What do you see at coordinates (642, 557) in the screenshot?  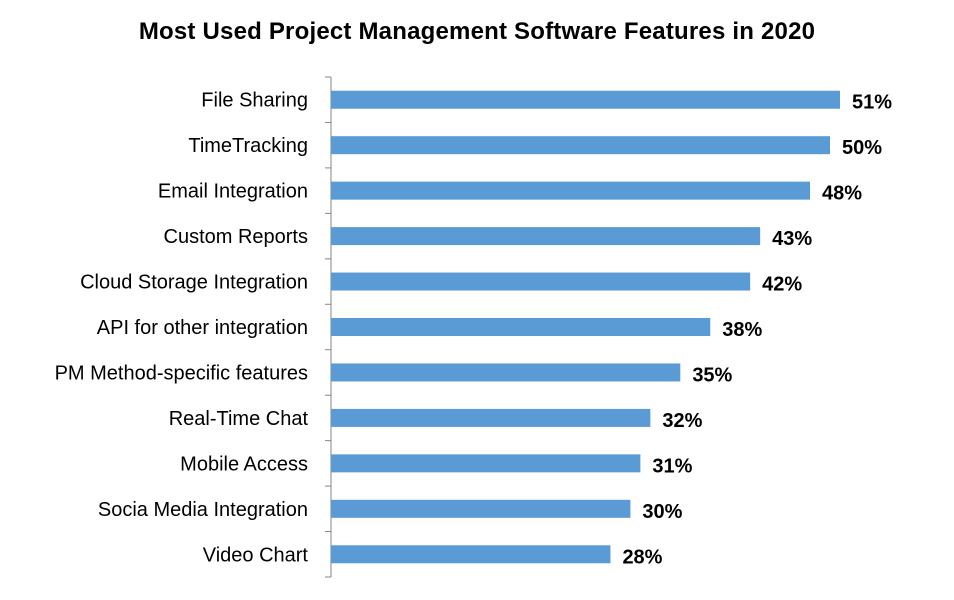 I see `data-label: 28%` at bounding box center [642, 557].